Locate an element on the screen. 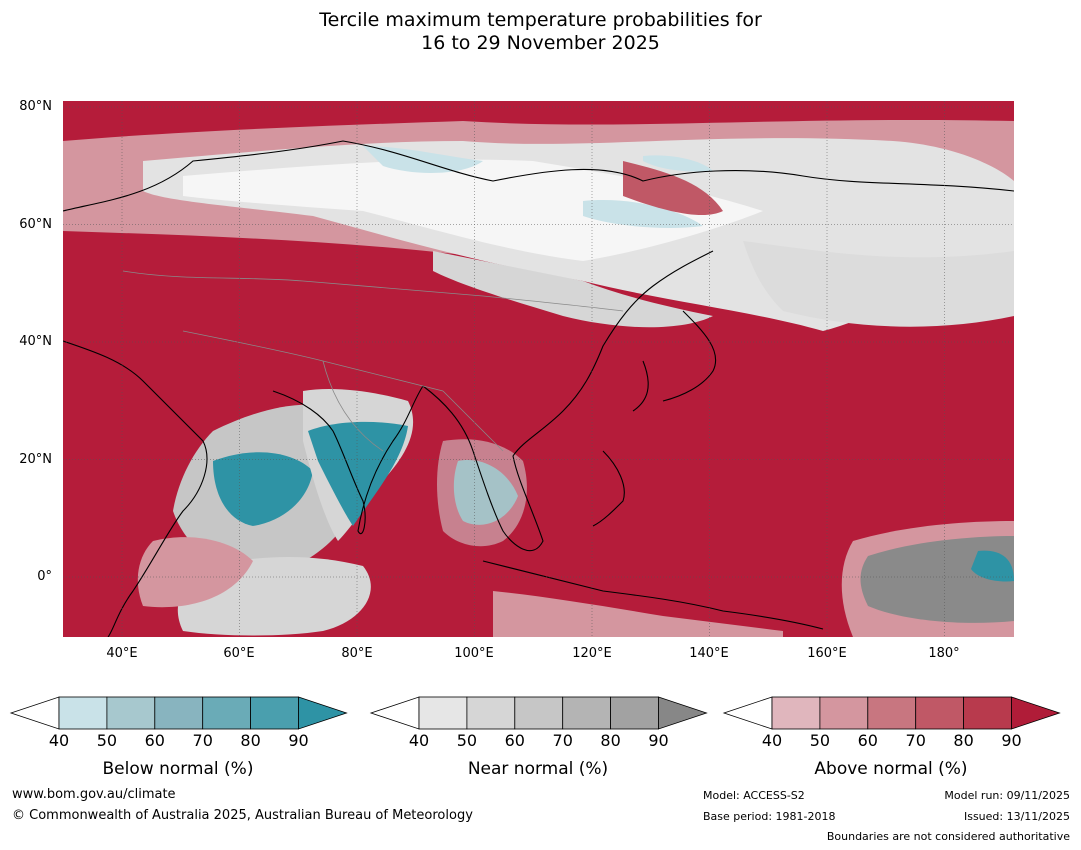  below-colorbar-tick: 40 is located at coordinates (59, 740).